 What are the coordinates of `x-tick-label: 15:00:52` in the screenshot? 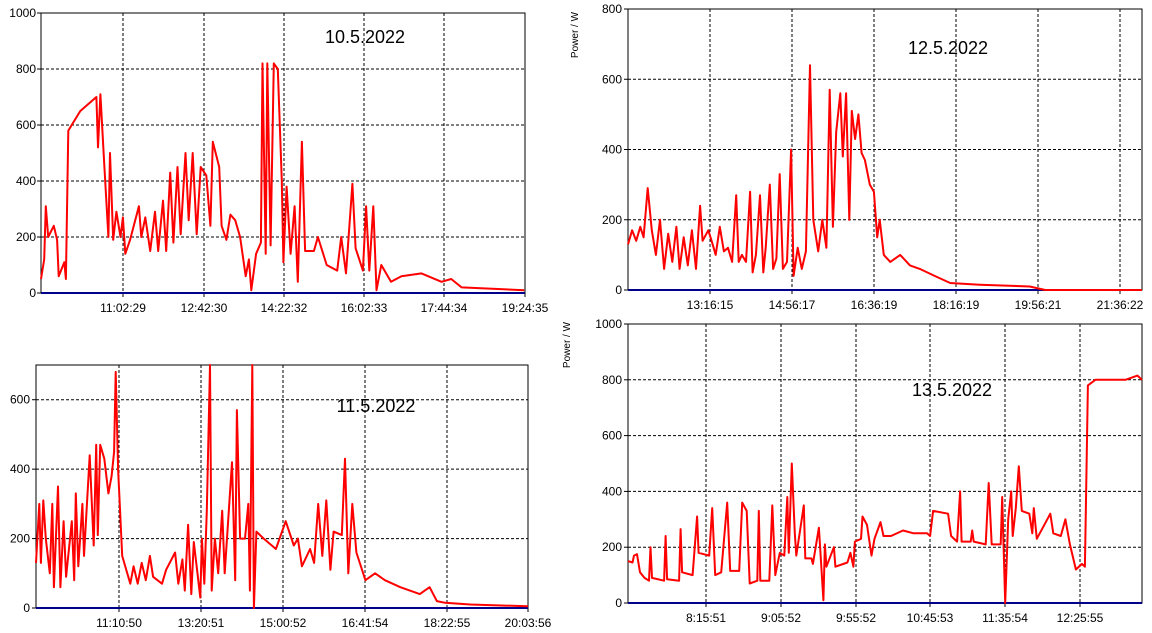 It's located at (283, 623).